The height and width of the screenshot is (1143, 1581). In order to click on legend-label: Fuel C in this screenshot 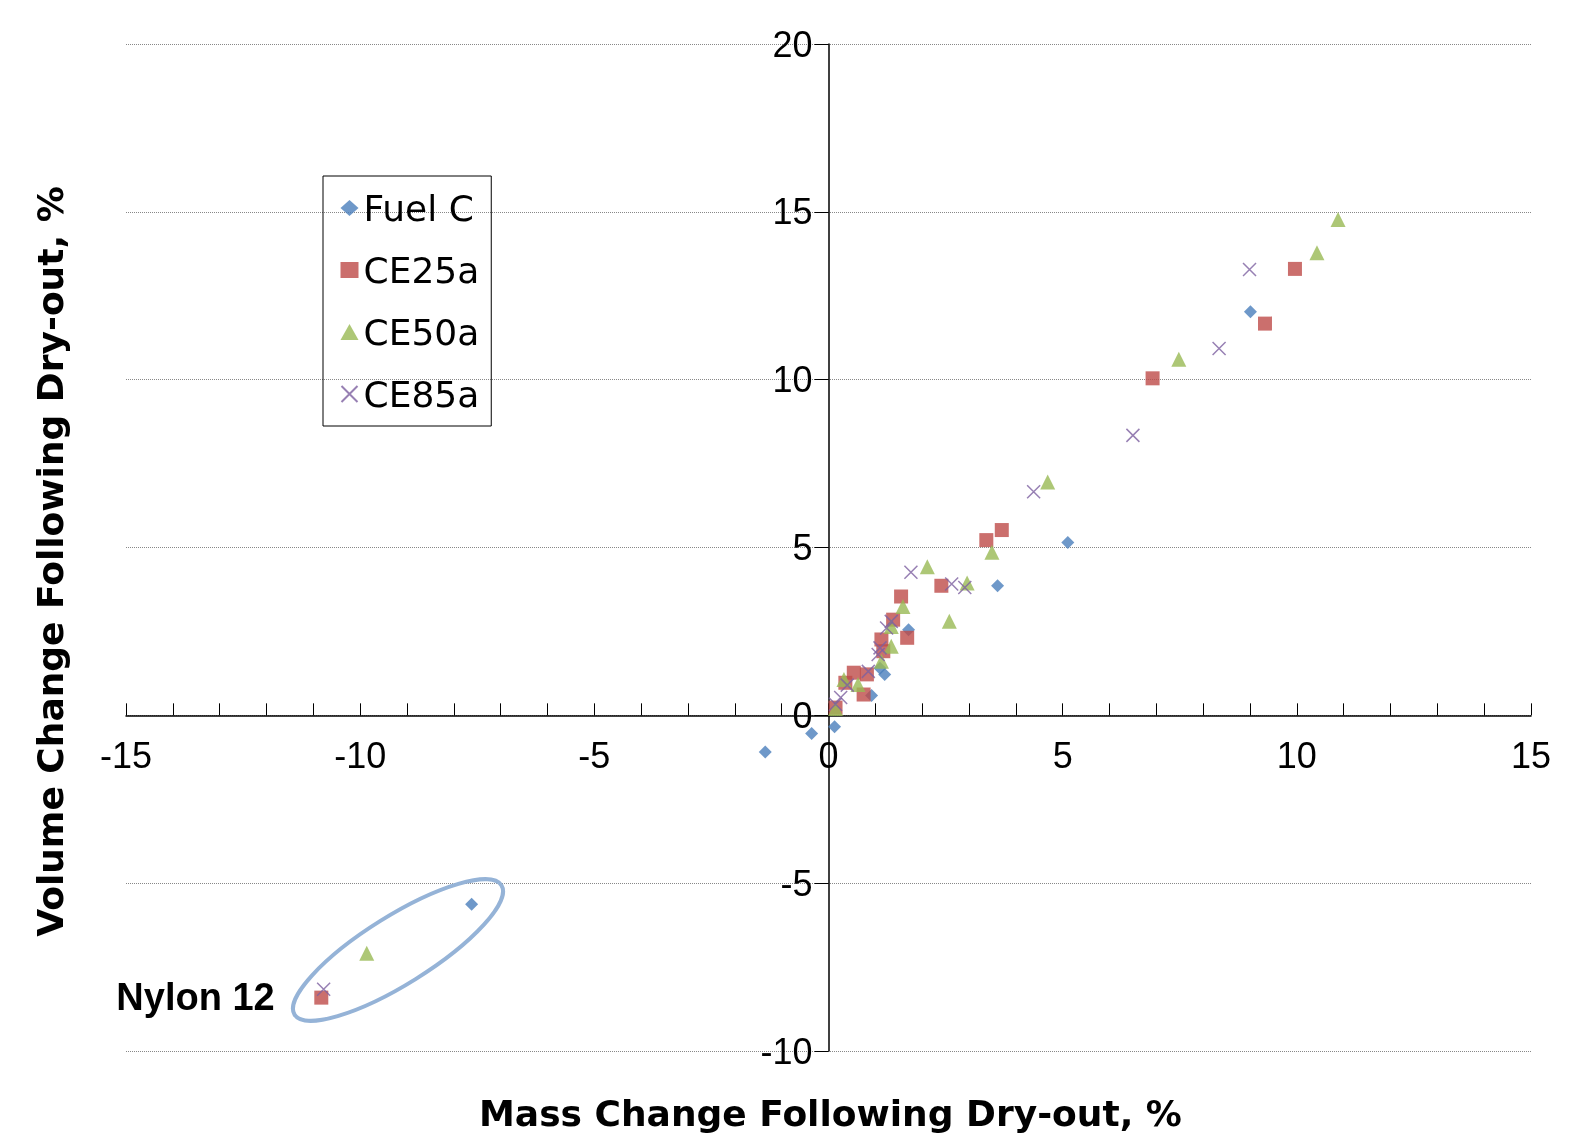, I will do `click(418, 208)`.